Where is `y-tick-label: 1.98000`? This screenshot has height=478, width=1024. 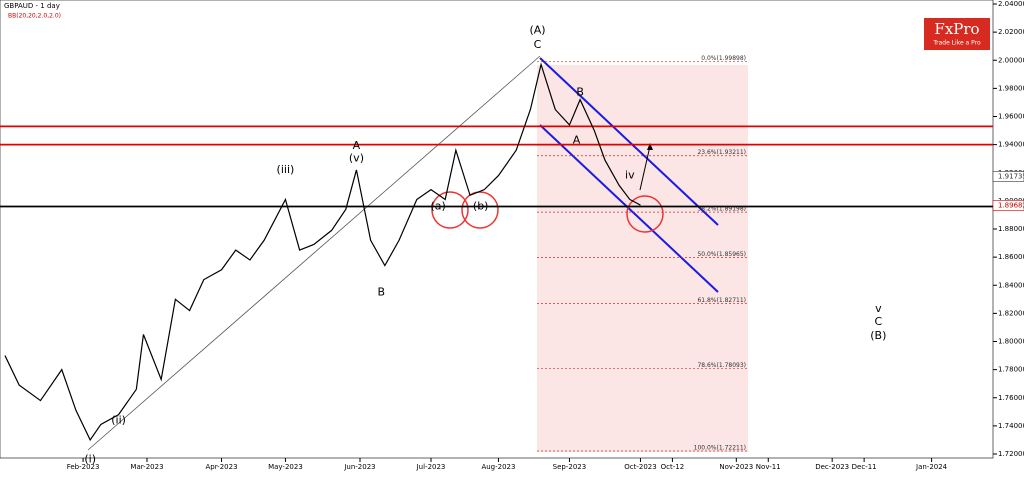 y-tick-label: 1.98000 is located at coordinates (1011, 88).